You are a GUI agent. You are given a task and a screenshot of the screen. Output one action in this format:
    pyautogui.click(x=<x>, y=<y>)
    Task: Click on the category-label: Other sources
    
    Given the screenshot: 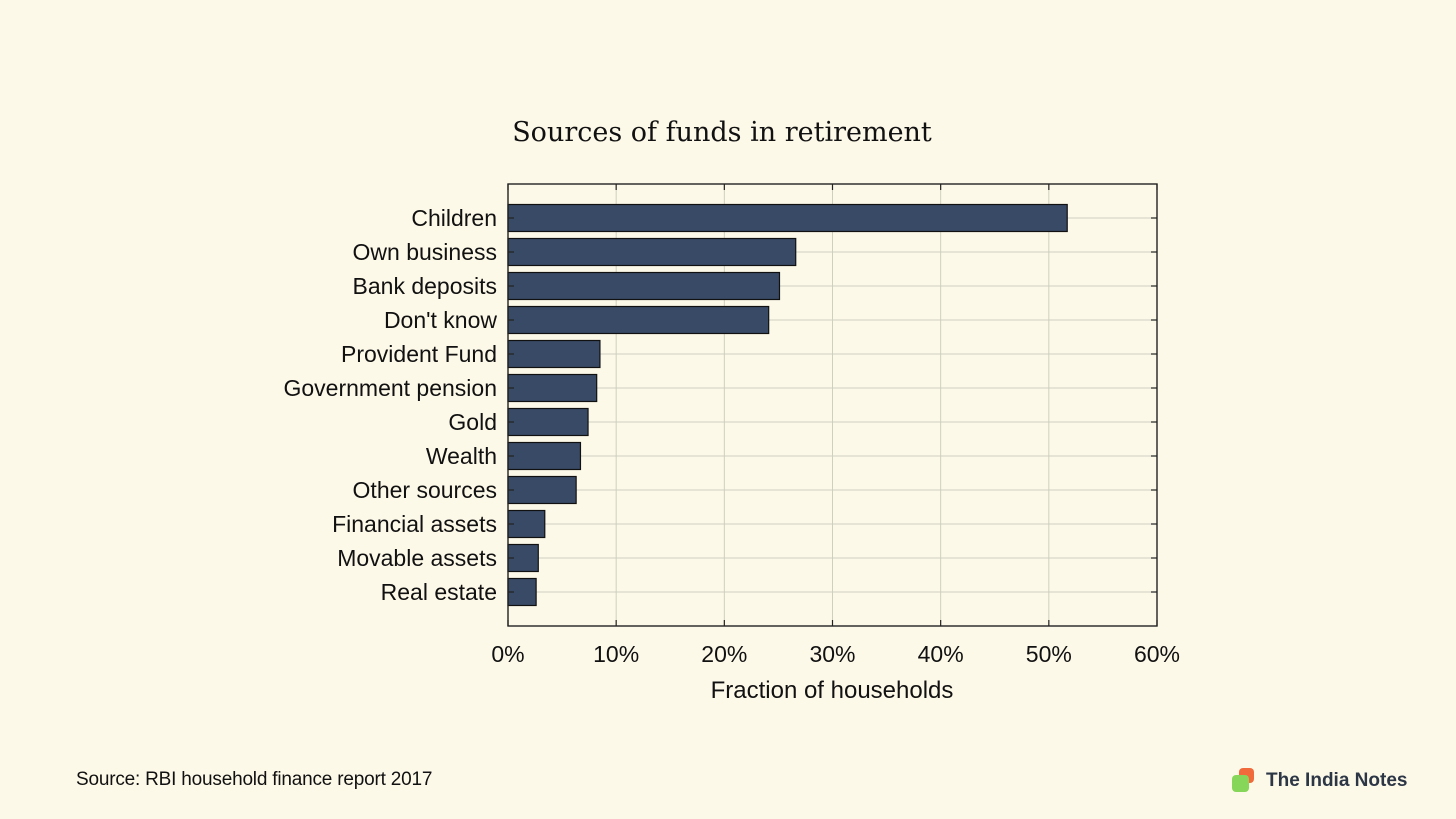 What is the action you would take?
    pyautogui.click(x=425, y=490)
    